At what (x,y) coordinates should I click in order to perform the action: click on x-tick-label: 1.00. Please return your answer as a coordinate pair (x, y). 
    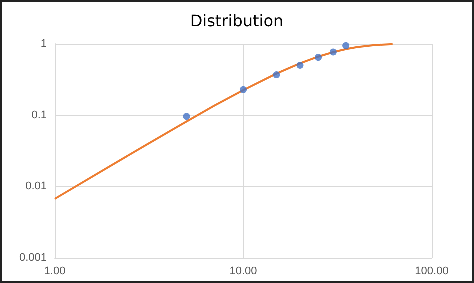
    Looking at the image, I should click on (55, 272).